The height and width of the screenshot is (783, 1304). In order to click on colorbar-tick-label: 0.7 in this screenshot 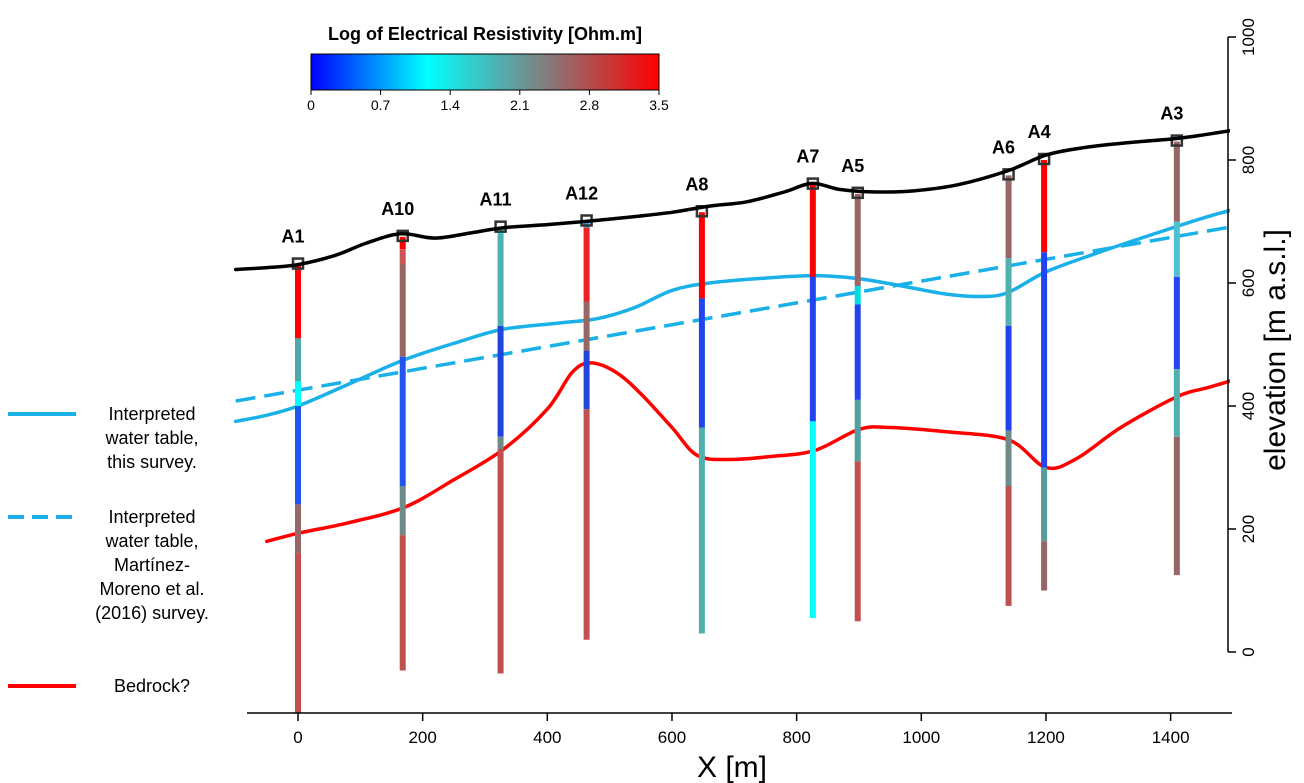, I will do `click(381, 105)`.